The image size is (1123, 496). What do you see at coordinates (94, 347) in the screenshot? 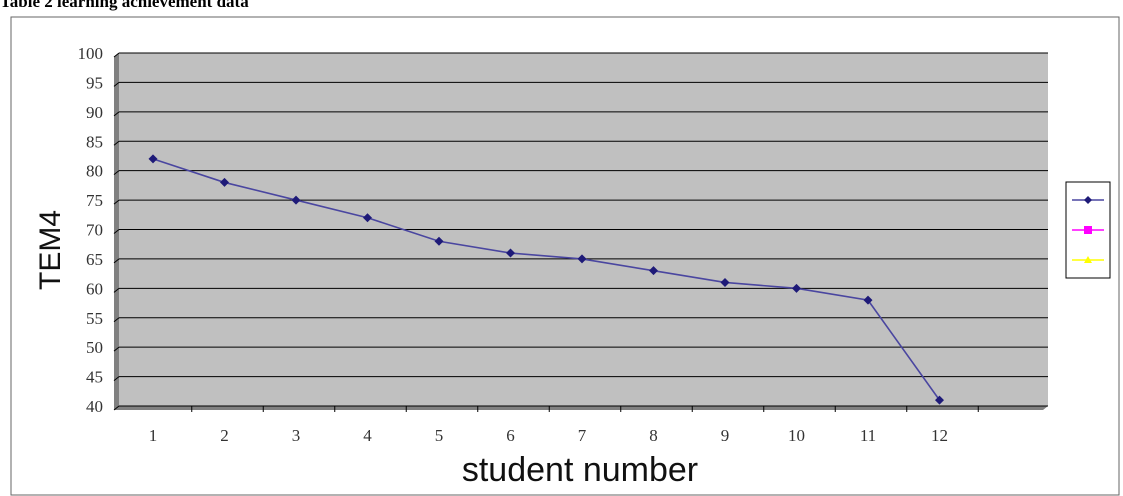
I see `y-tick-label: 50` at bounding box center [94, 347].